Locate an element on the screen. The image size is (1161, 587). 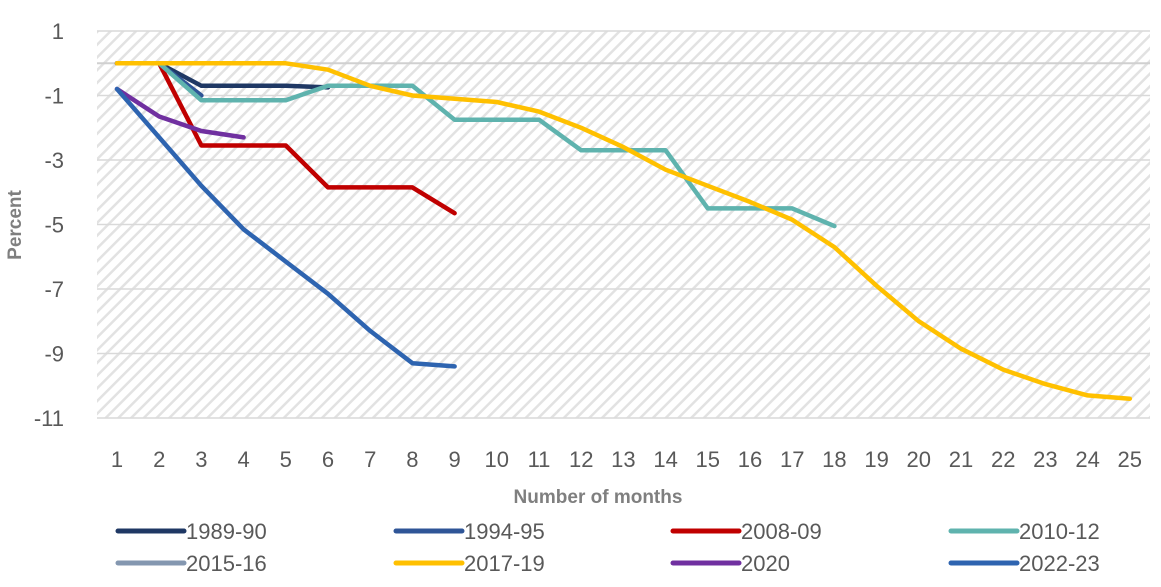
x-tick-label: 3 is located at coordinates (201, 459).